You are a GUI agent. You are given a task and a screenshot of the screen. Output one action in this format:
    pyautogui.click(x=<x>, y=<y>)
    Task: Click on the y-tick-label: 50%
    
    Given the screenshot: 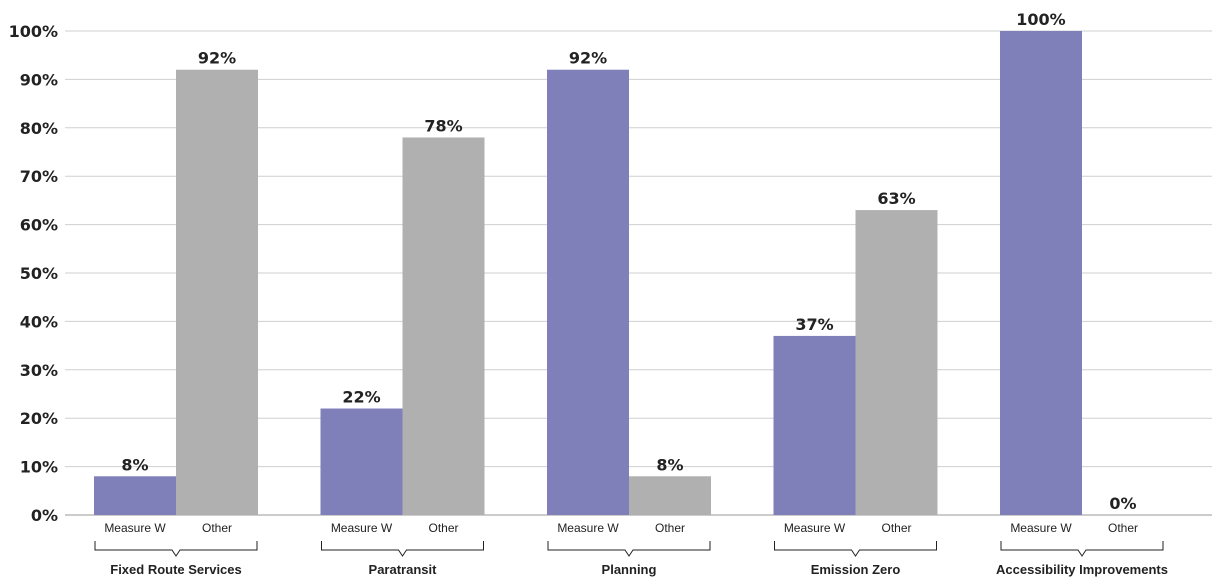 What is the action you would take?
    pyautogui.click(x=39, y=273)
    